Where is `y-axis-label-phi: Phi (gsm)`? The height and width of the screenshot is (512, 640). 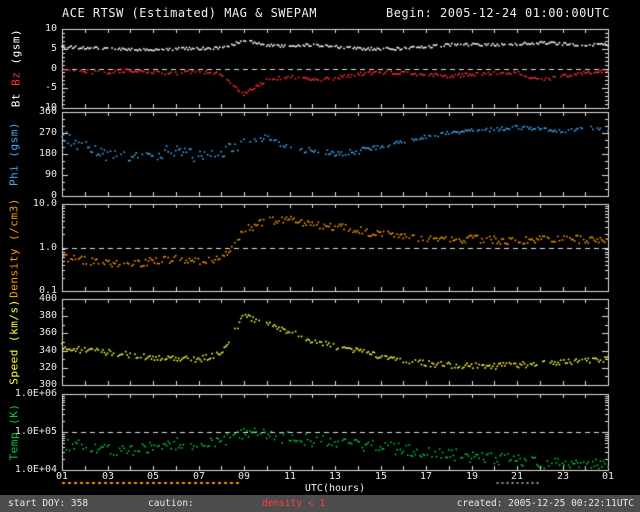 y-axis-label-phi: Phi (gsm) is located at coordinates (14, 154).